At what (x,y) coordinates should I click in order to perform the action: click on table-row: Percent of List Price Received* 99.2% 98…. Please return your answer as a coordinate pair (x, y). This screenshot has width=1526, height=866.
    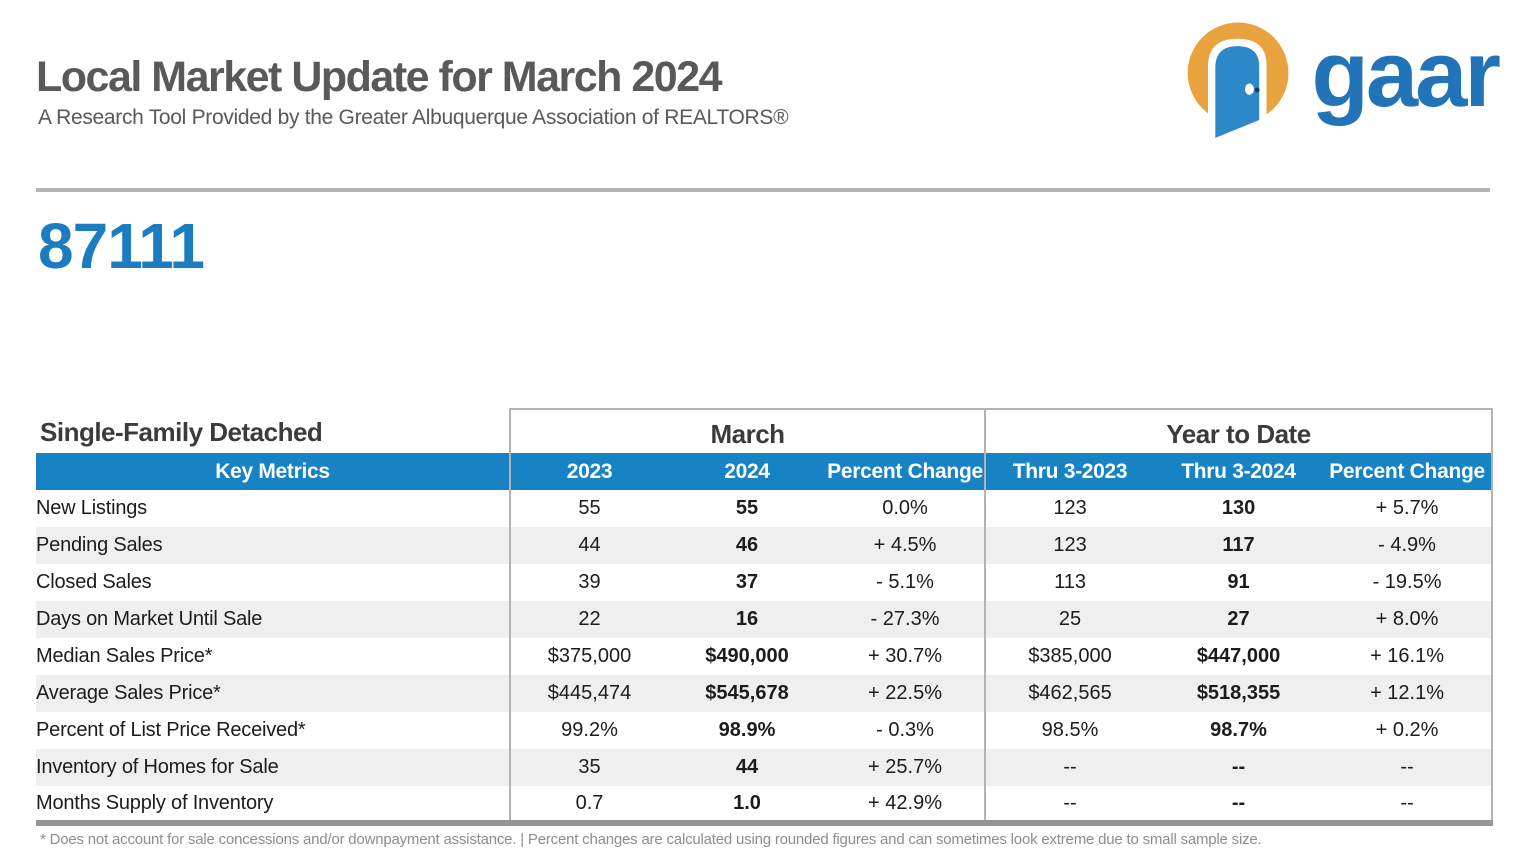
    Looking at the image, I should click on (765, 730).